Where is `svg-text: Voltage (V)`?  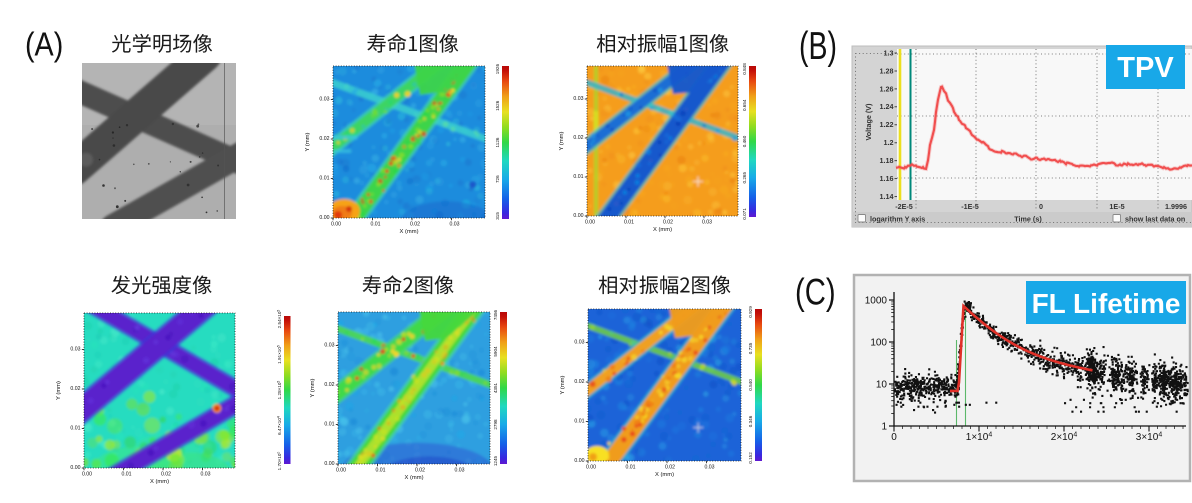
svg-text: Voltage (V) is located at coordinates (868, 122).